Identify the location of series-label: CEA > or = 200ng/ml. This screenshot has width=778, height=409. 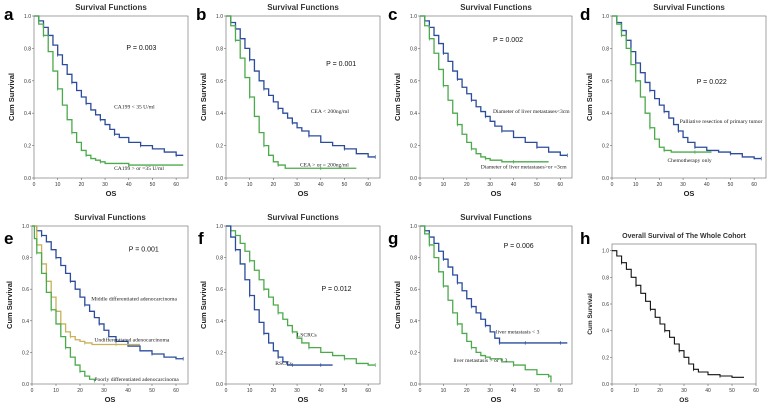
(324, 166).